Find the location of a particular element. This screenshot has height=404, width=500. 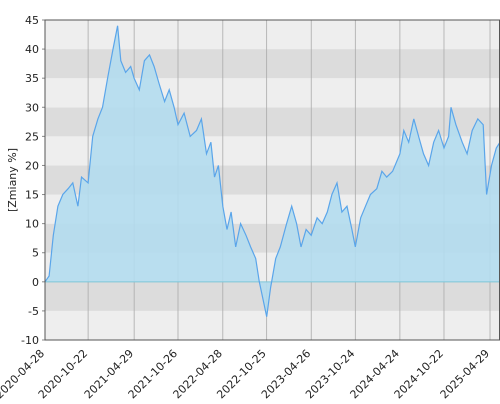

y-tick-label: 40 is located at coordinates (32, 49).